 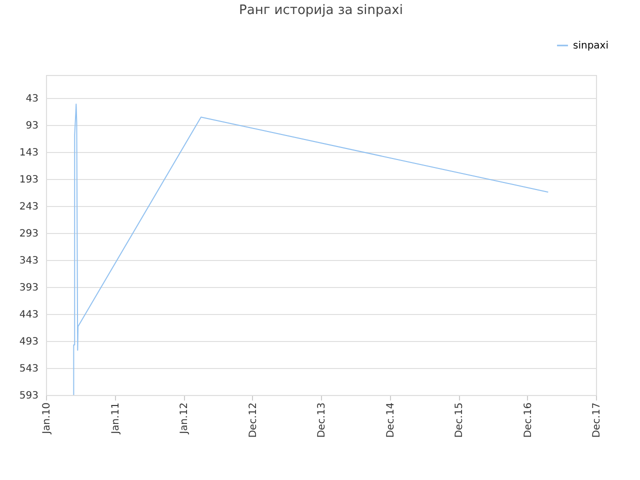 I want to click on y-tick-label: 393, so click(x=28, y=288).